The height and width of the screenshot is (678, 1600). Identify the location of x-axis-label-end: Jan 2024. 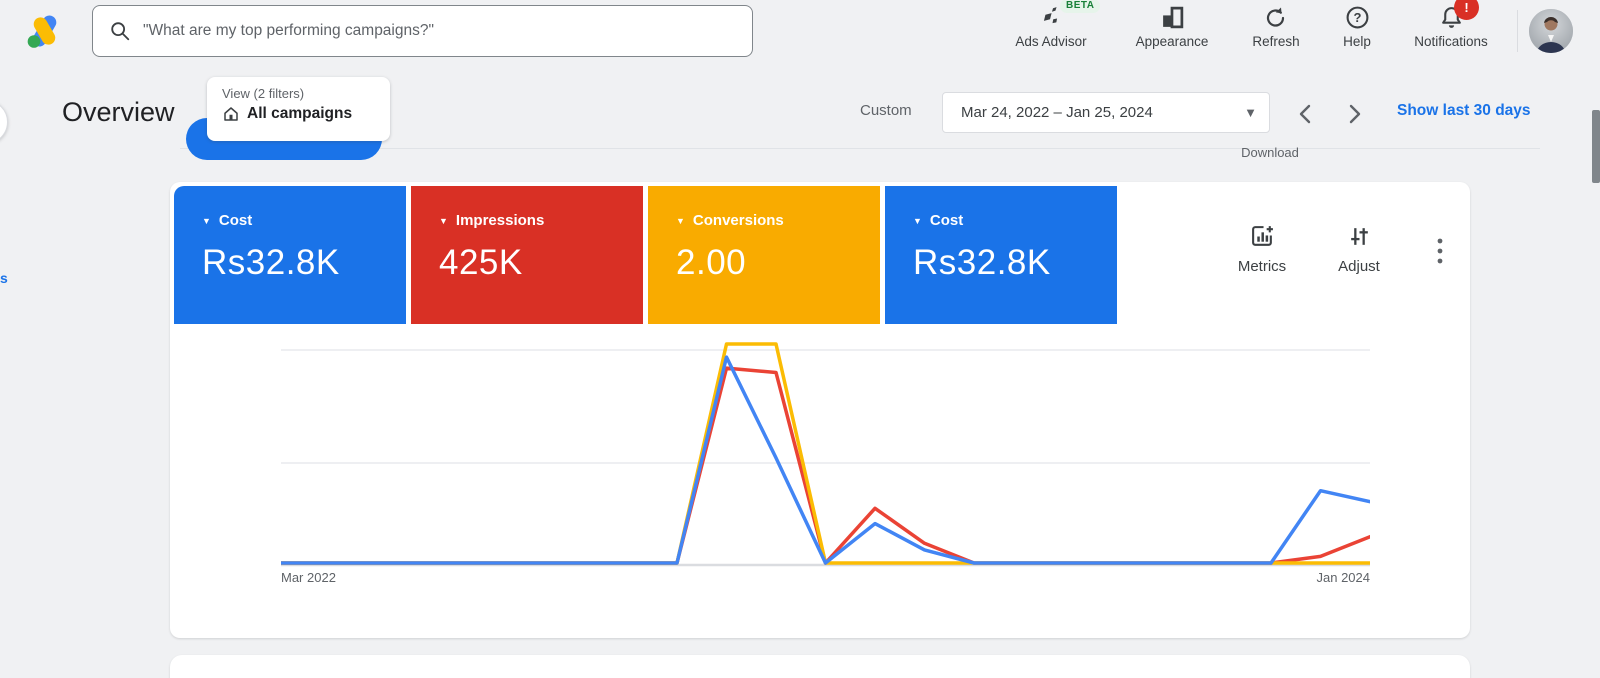
(1343, 577).